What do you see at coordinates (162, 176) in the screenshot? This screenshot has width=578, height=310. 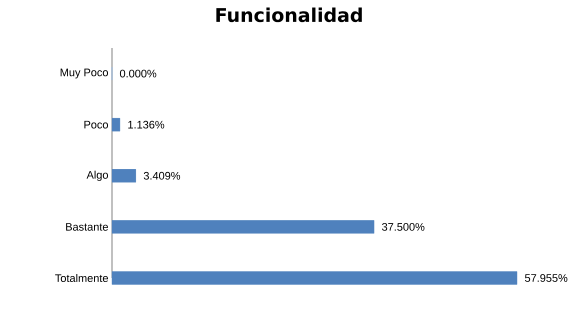 I see `data-label: 3.409%` at bounding box center [162, 176].